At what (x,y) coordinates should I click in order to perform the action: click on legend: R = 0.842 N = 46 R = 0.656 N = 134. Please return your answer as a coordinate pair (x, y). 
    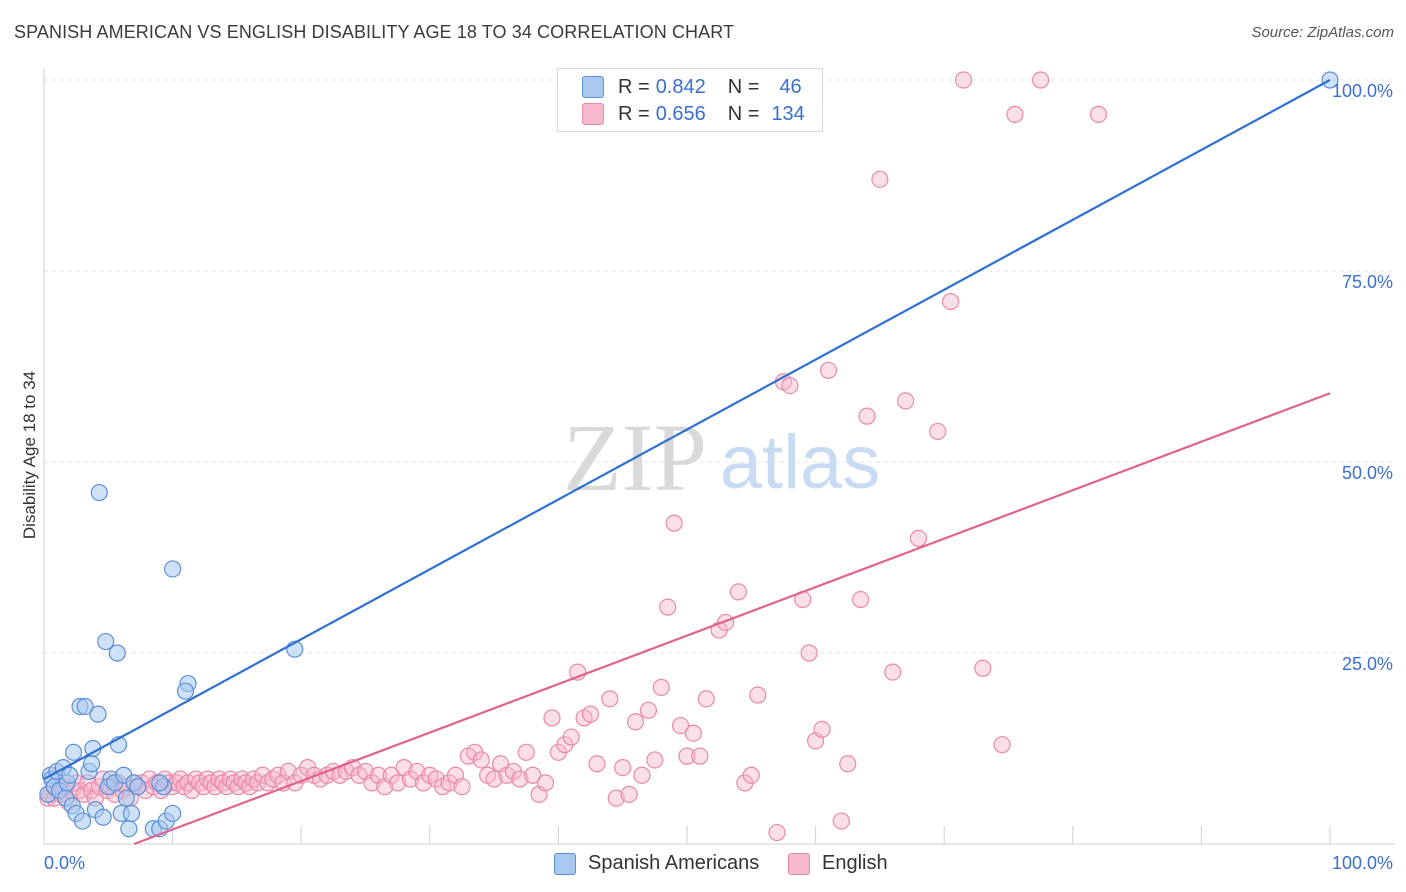
    Looking at the image, I should click on (690, 100).